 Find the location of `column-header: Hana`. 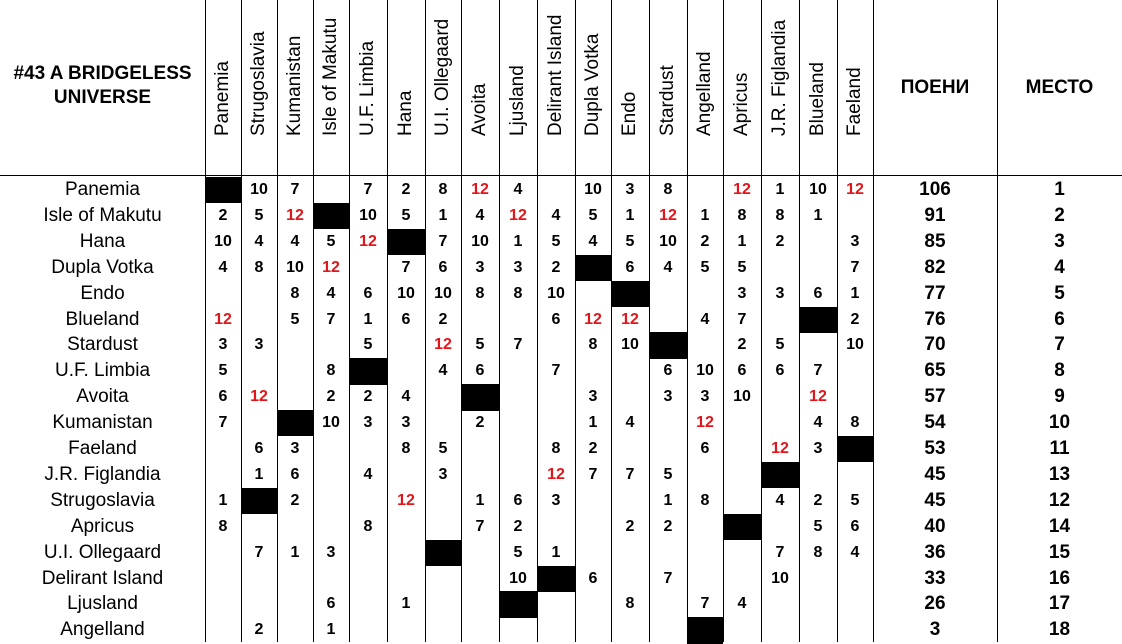

column-header: Hana is located at coordinates (406, 87).